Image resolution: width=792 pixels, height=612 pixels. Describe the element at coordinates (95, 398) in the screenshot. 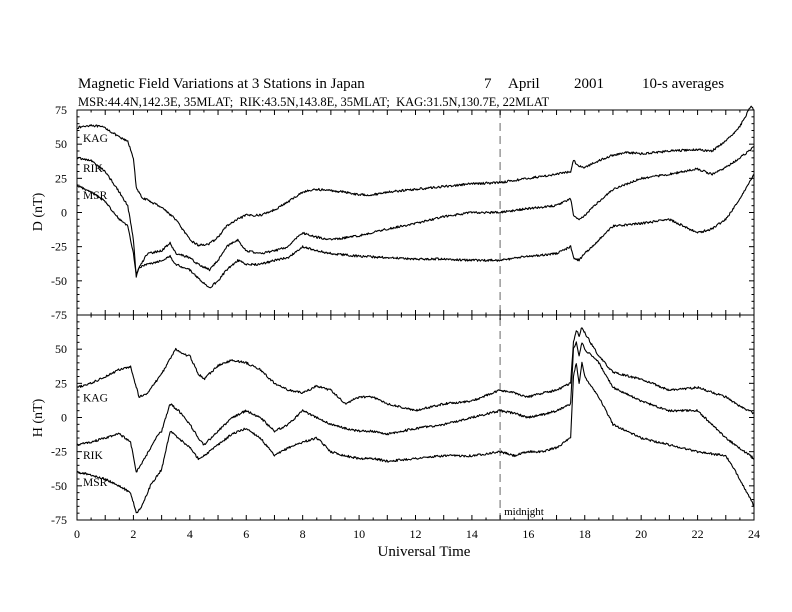

I see `h-series-label-kag: KAG` at that location.